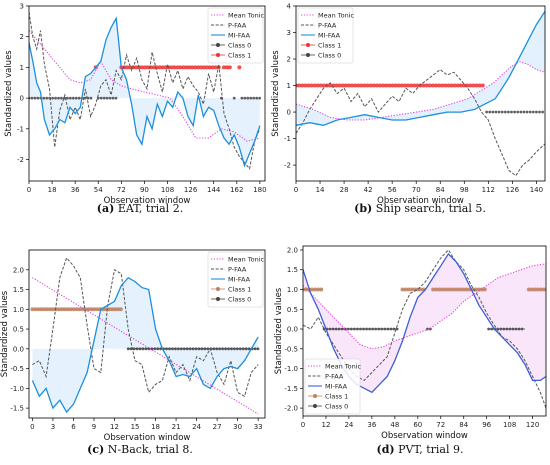 The height and width of the screenshot is (465, 550). I want to click on plot-area, so click(145, 335).